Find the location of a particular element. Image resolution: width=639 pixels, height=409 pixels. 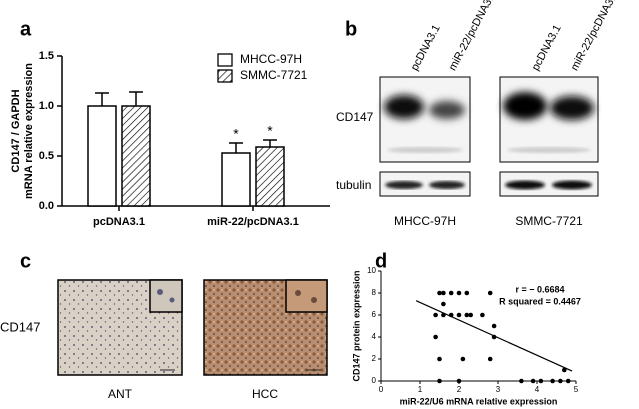

legend-label: SMMC-7721 is located at coordinates (274, 75).